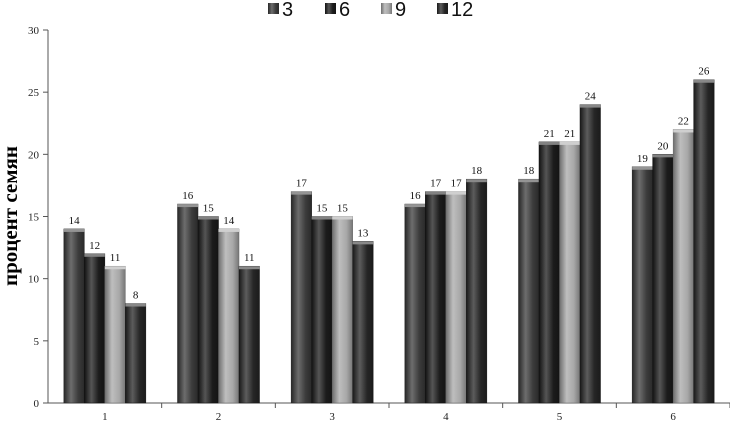 The image size is (730, 426). What do you see at coordinates (663, 146) in the screenshot?
I see `data-label: 20` at bounding box center [663, 146].